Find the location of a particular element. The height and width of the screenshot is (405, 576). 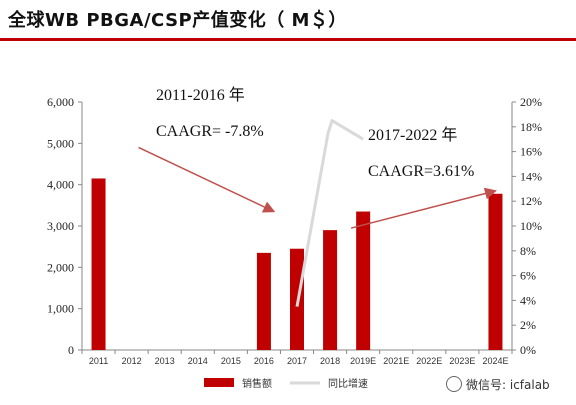

x-tick-label: 2013 is located at coordinates (165, 361).